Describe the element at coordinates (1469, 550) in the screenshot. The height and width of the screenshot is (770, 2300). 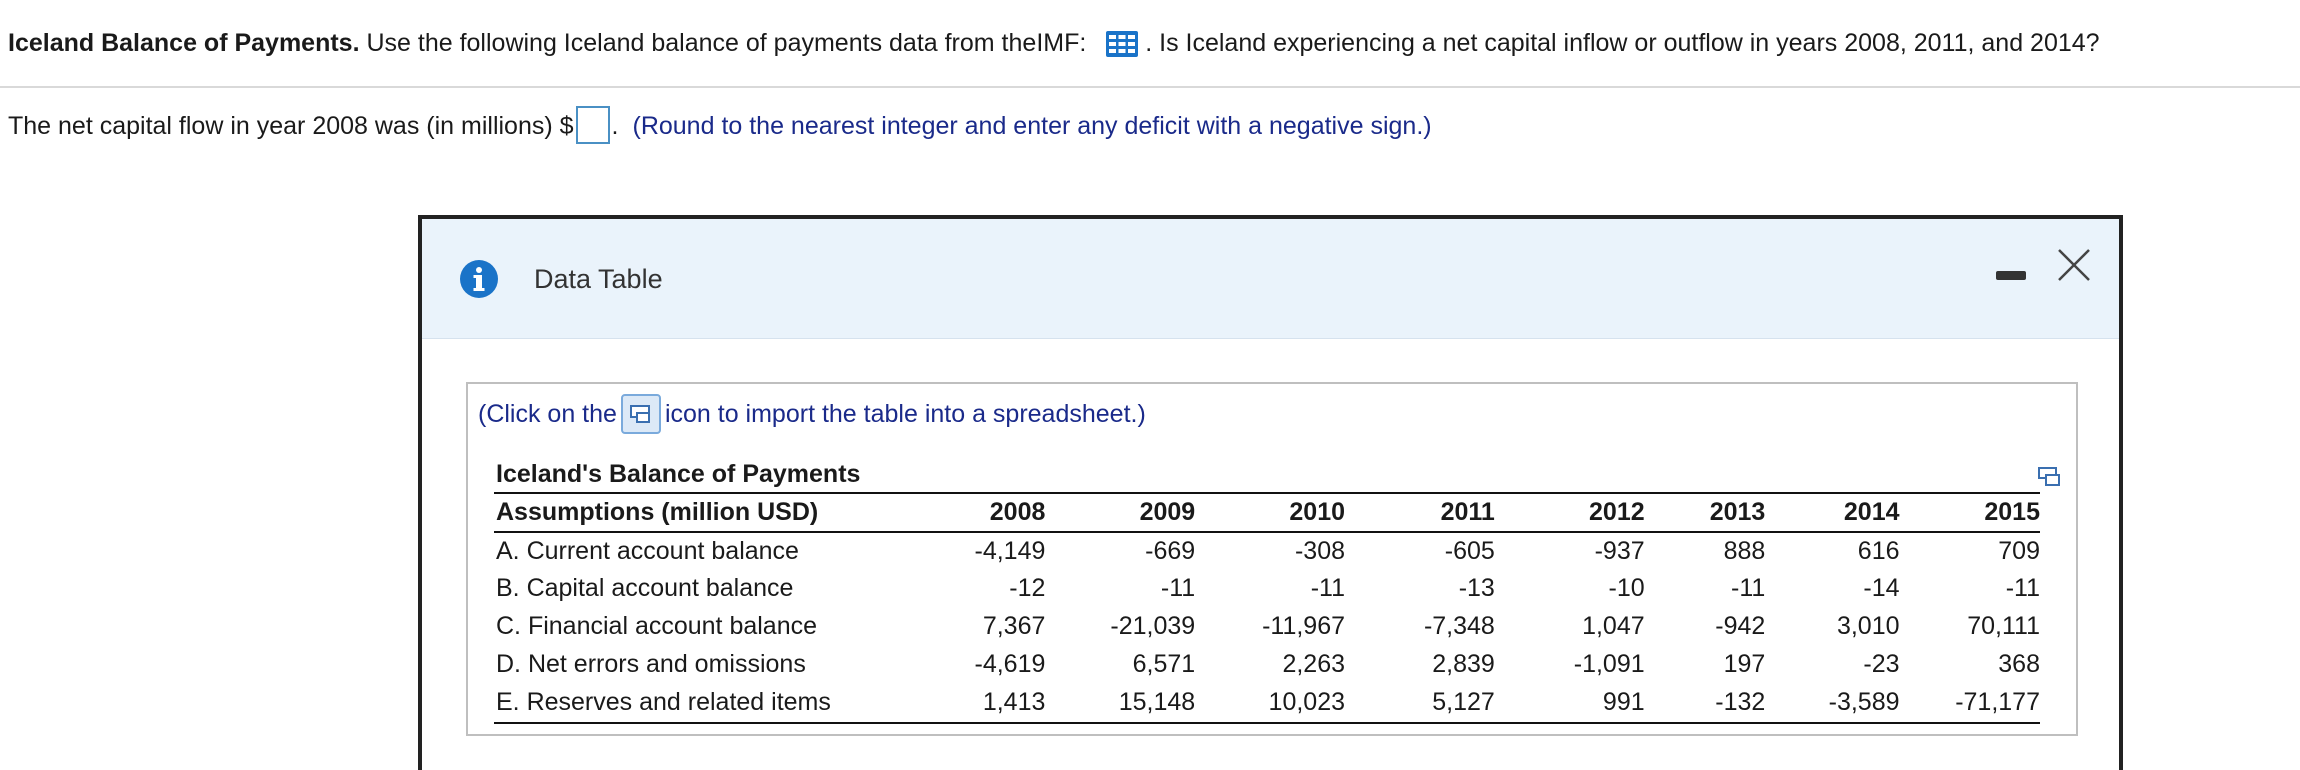
I see `table-cell: -605` at that location.